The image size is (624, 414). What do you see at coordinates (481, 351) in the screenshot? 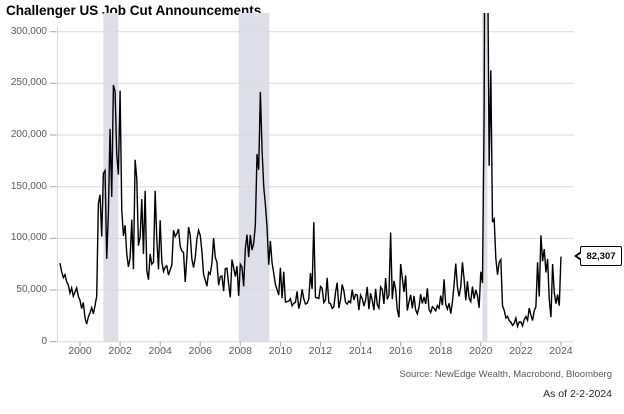
I see `x-axis-tick-label: 2020` at bounding box center [481, 351].